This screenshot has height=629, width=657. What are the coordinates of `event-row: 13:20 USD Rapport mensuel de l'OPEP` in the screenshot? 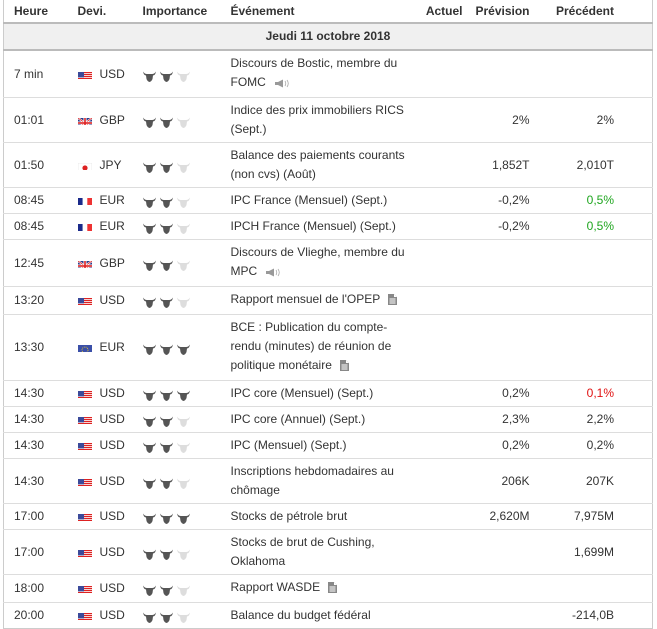 It's located at (328, 300).